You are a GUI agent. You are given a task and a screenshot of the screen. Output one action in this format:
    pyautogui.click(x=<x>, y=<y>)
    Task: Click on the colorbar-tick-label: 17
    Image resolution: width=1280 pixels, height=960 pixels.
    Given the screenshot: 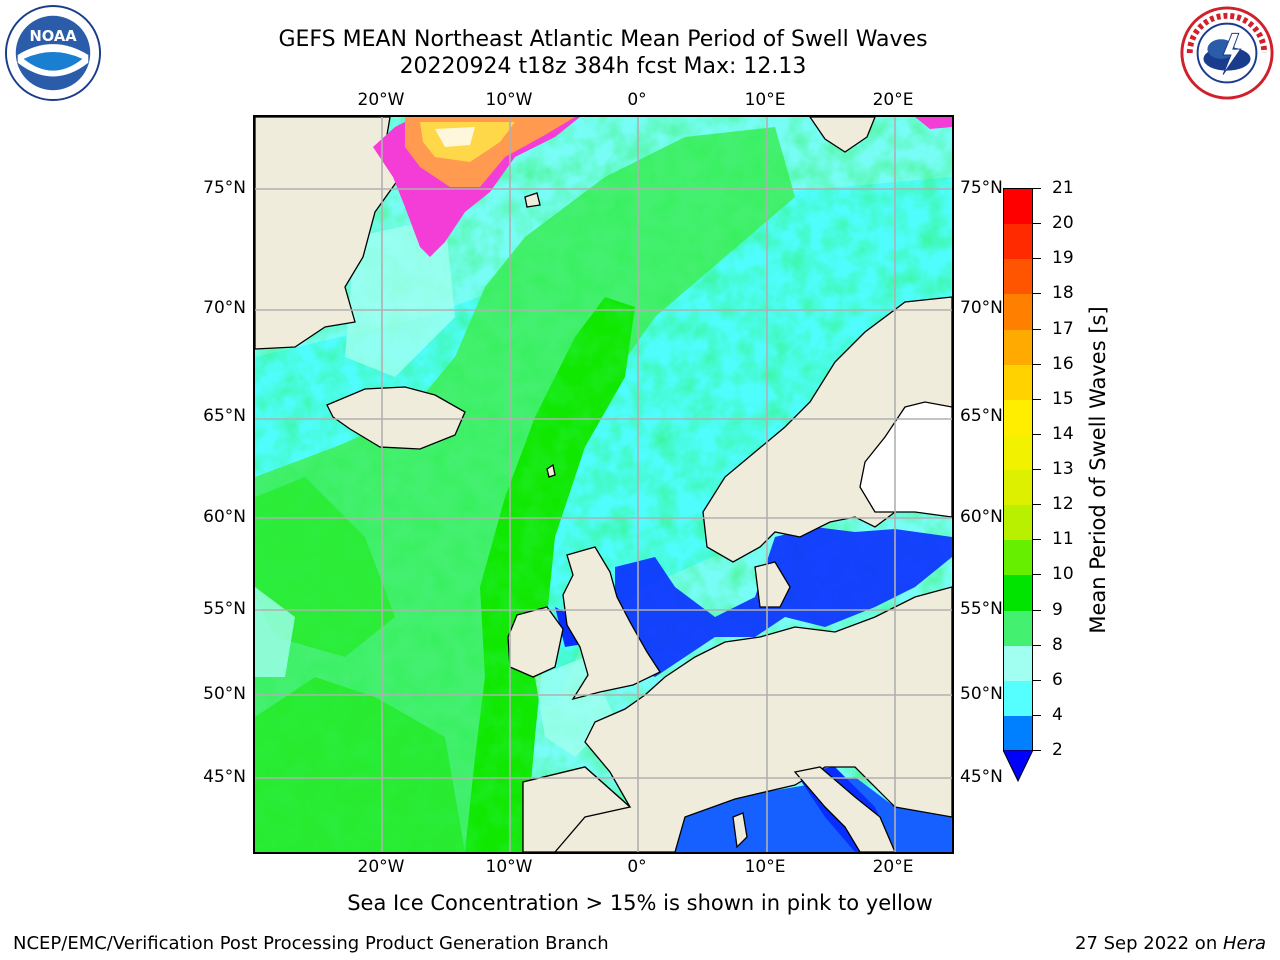 What is the action you would take?
    pyautogui.click(x=1063, y=328)
    